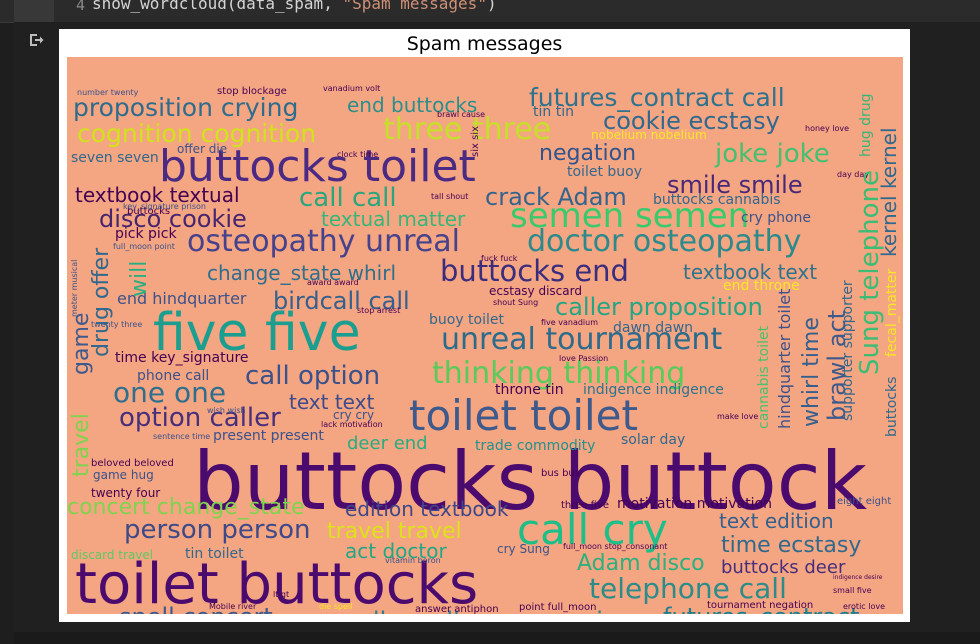 The height and width of the screenshot is (644, 980). What do you see at coordinates (396, 551) in the screenshot?
I see `wordcloud-word: act doctor` at bounding box center [396, 551].